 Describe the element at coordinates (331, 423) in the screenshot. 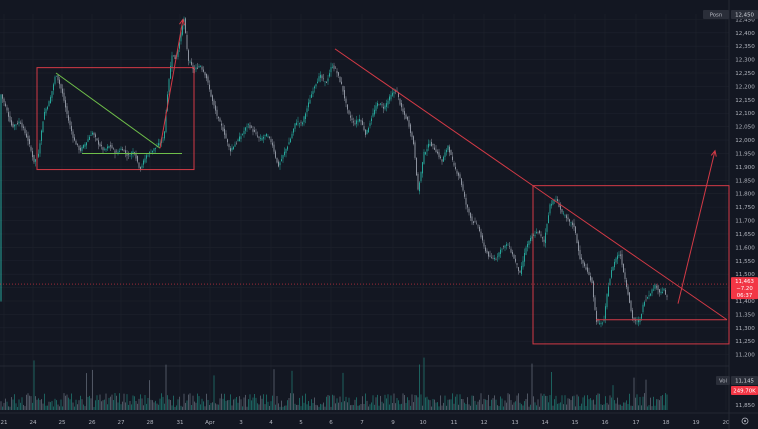

I see `x-tick-label: 6` at that location.